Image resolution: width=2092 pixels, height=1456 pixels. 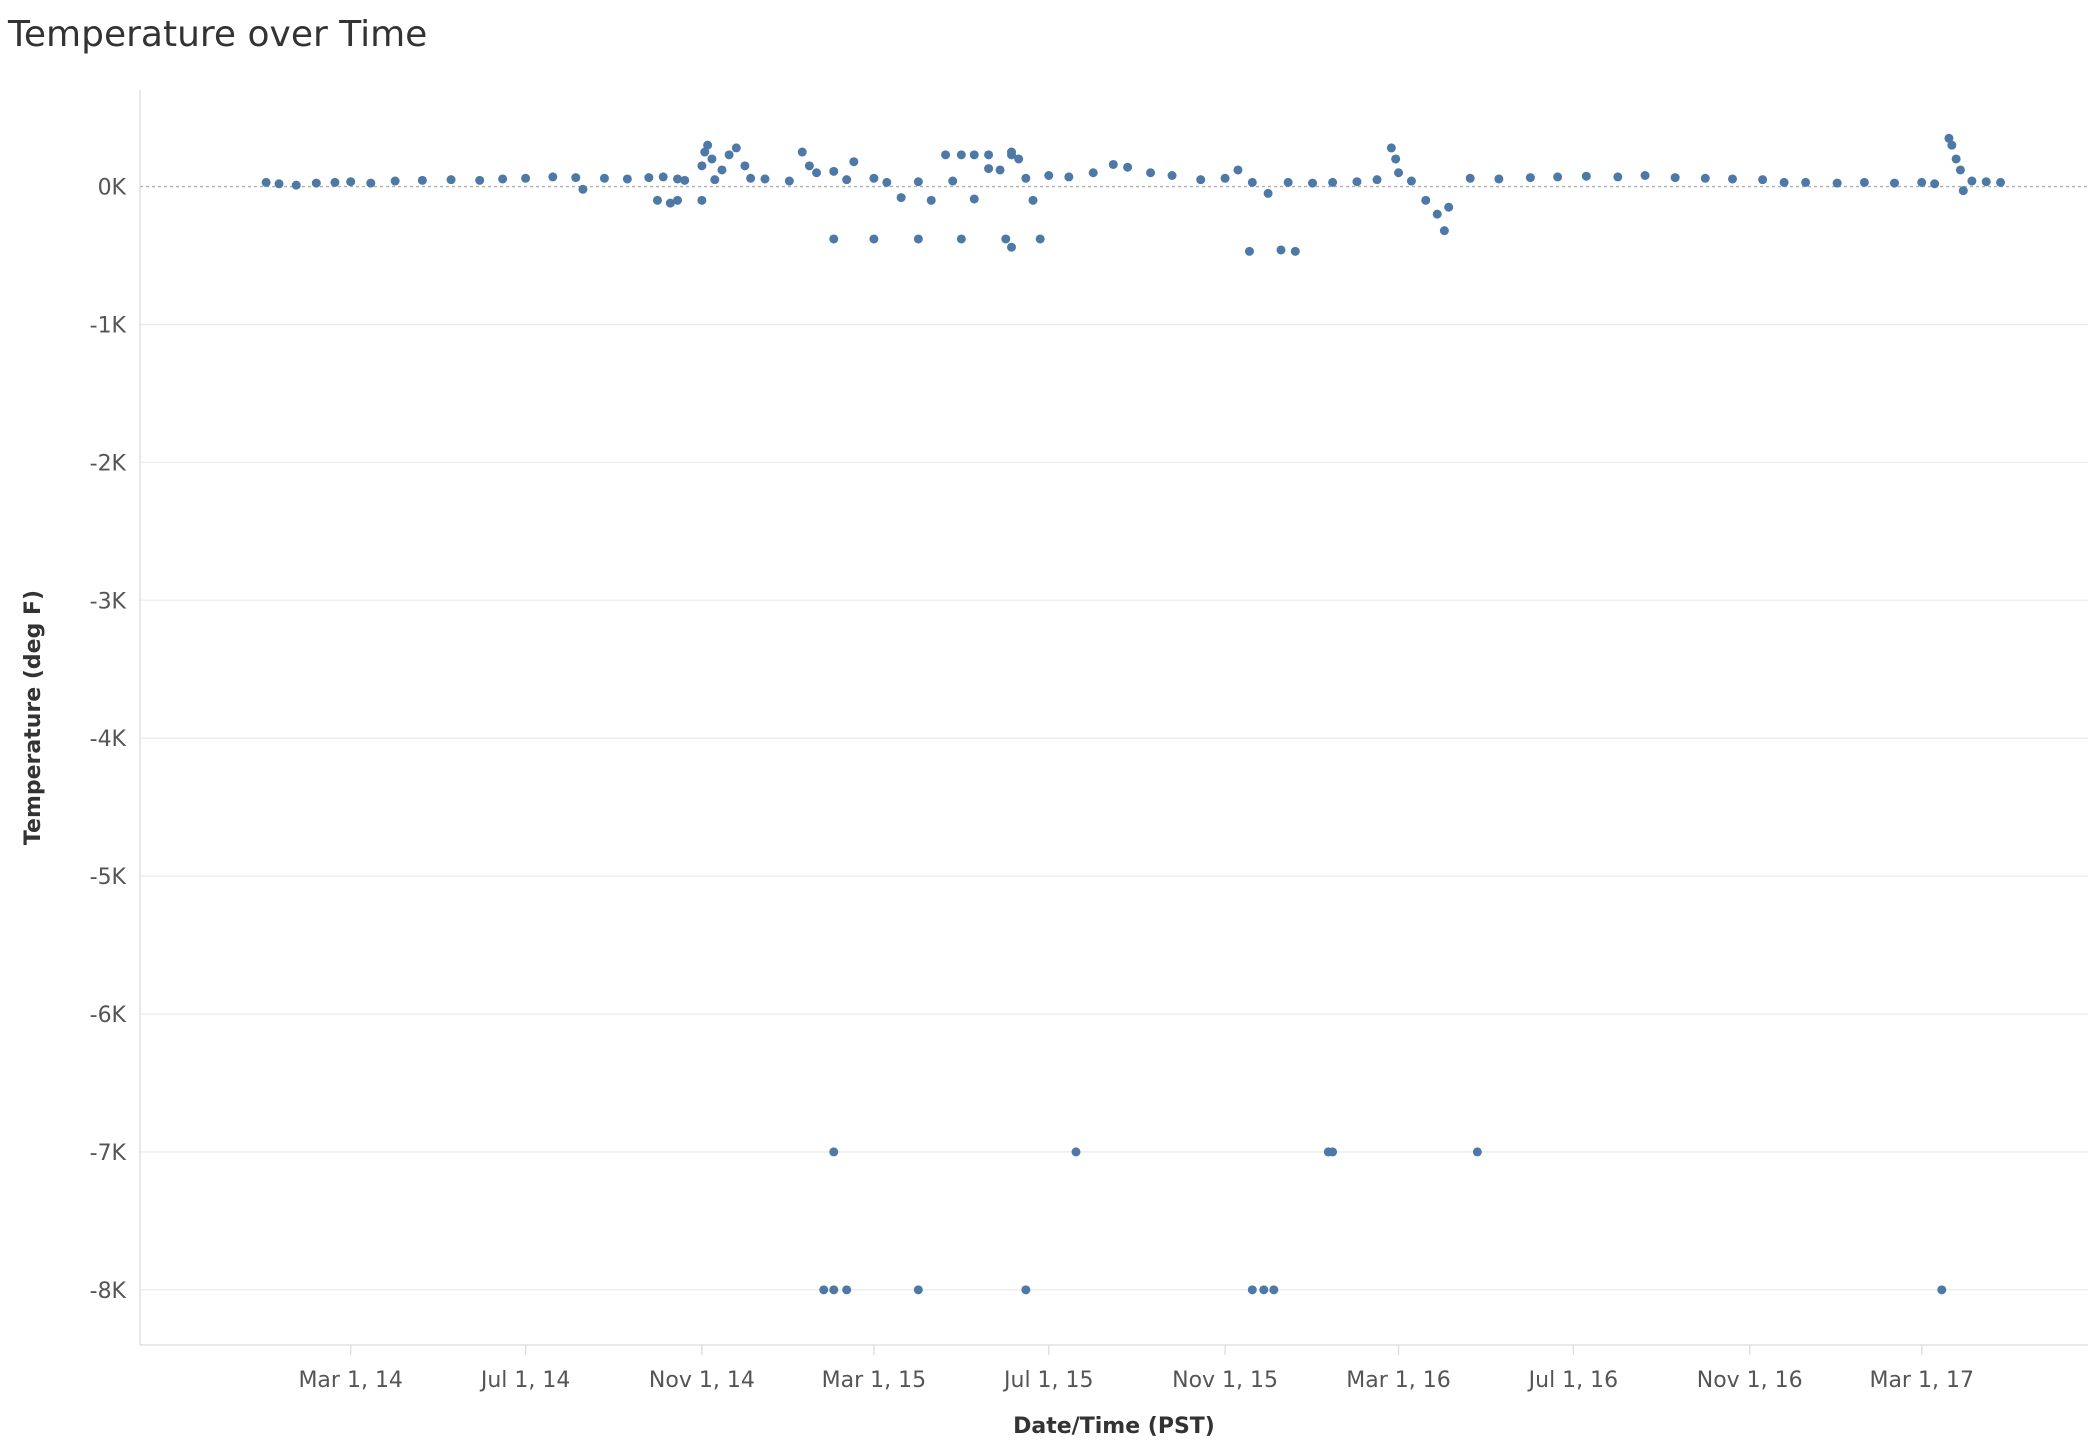 What do you see at coordinates (108, 463) in the screenshot?
I see `y-tick-label: -2K` at bounding box center [108, 463].